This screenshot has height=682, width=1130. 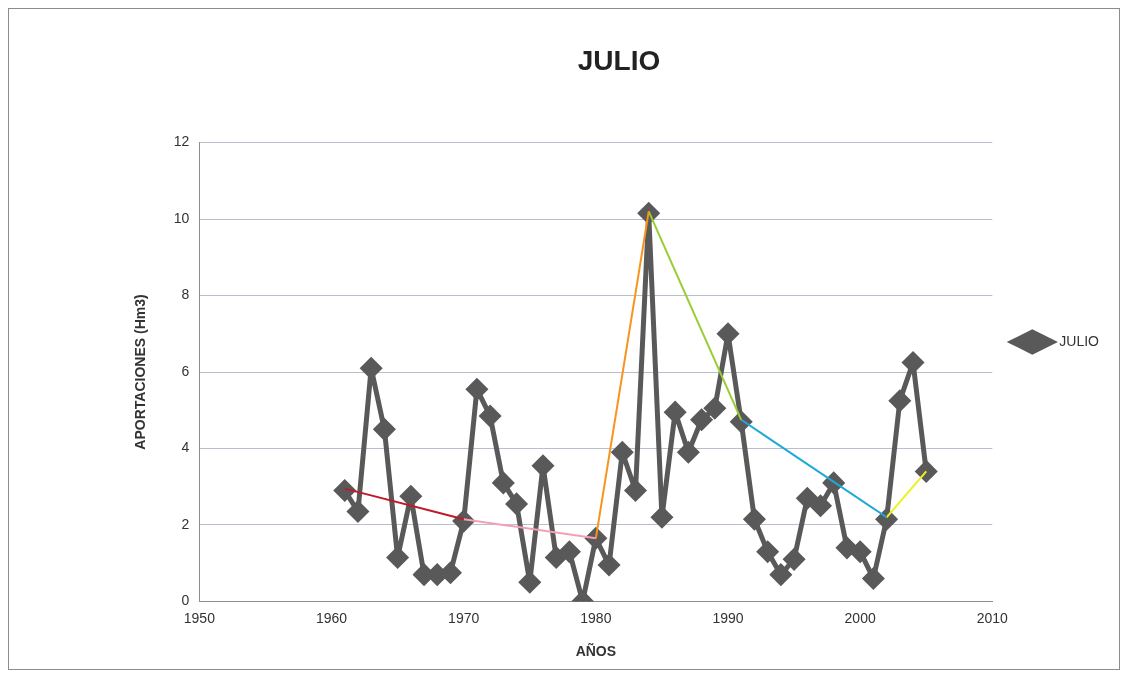 I want to click on y-tick-label: 4, so click(x=185, y=447).